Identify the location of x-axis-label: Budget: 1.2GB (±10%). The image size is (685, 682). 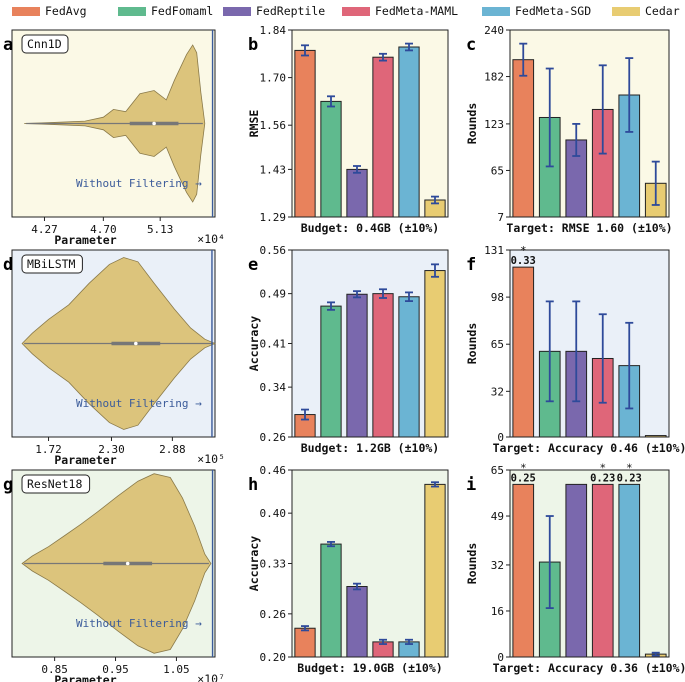
(370, 448).